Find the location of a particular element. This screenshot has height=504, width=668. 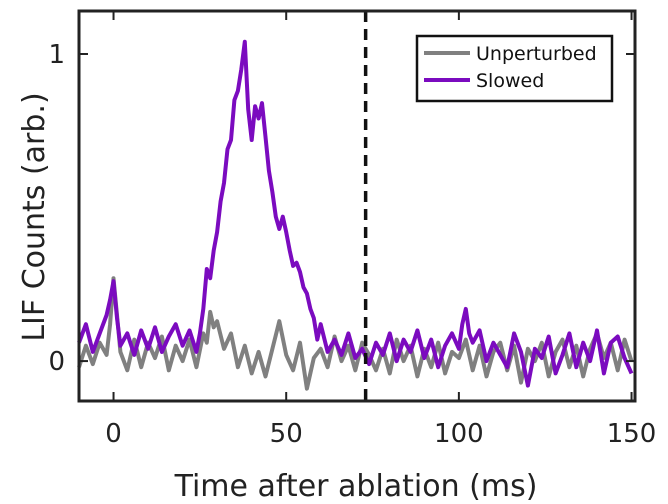

x-tick-label: 100 is located at coordinates (459, 434).